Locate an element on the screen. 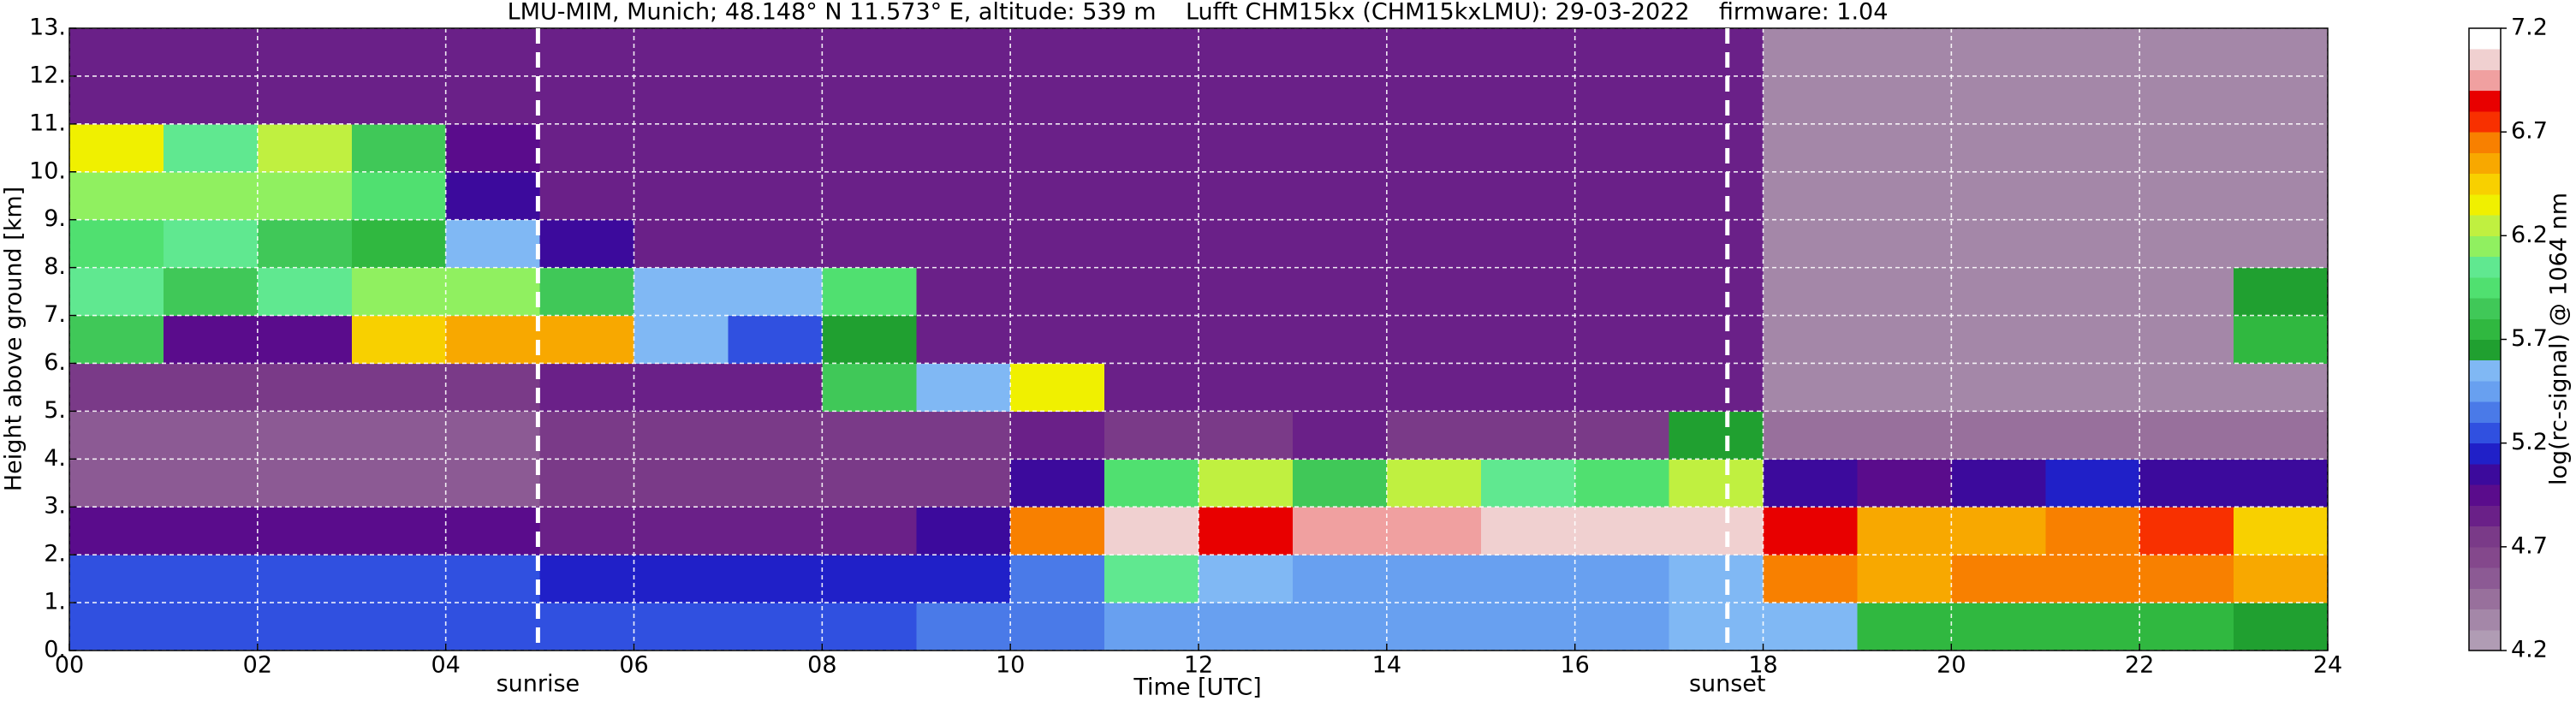  x-tick-label: 10 is located at coordinates (1010, 665).